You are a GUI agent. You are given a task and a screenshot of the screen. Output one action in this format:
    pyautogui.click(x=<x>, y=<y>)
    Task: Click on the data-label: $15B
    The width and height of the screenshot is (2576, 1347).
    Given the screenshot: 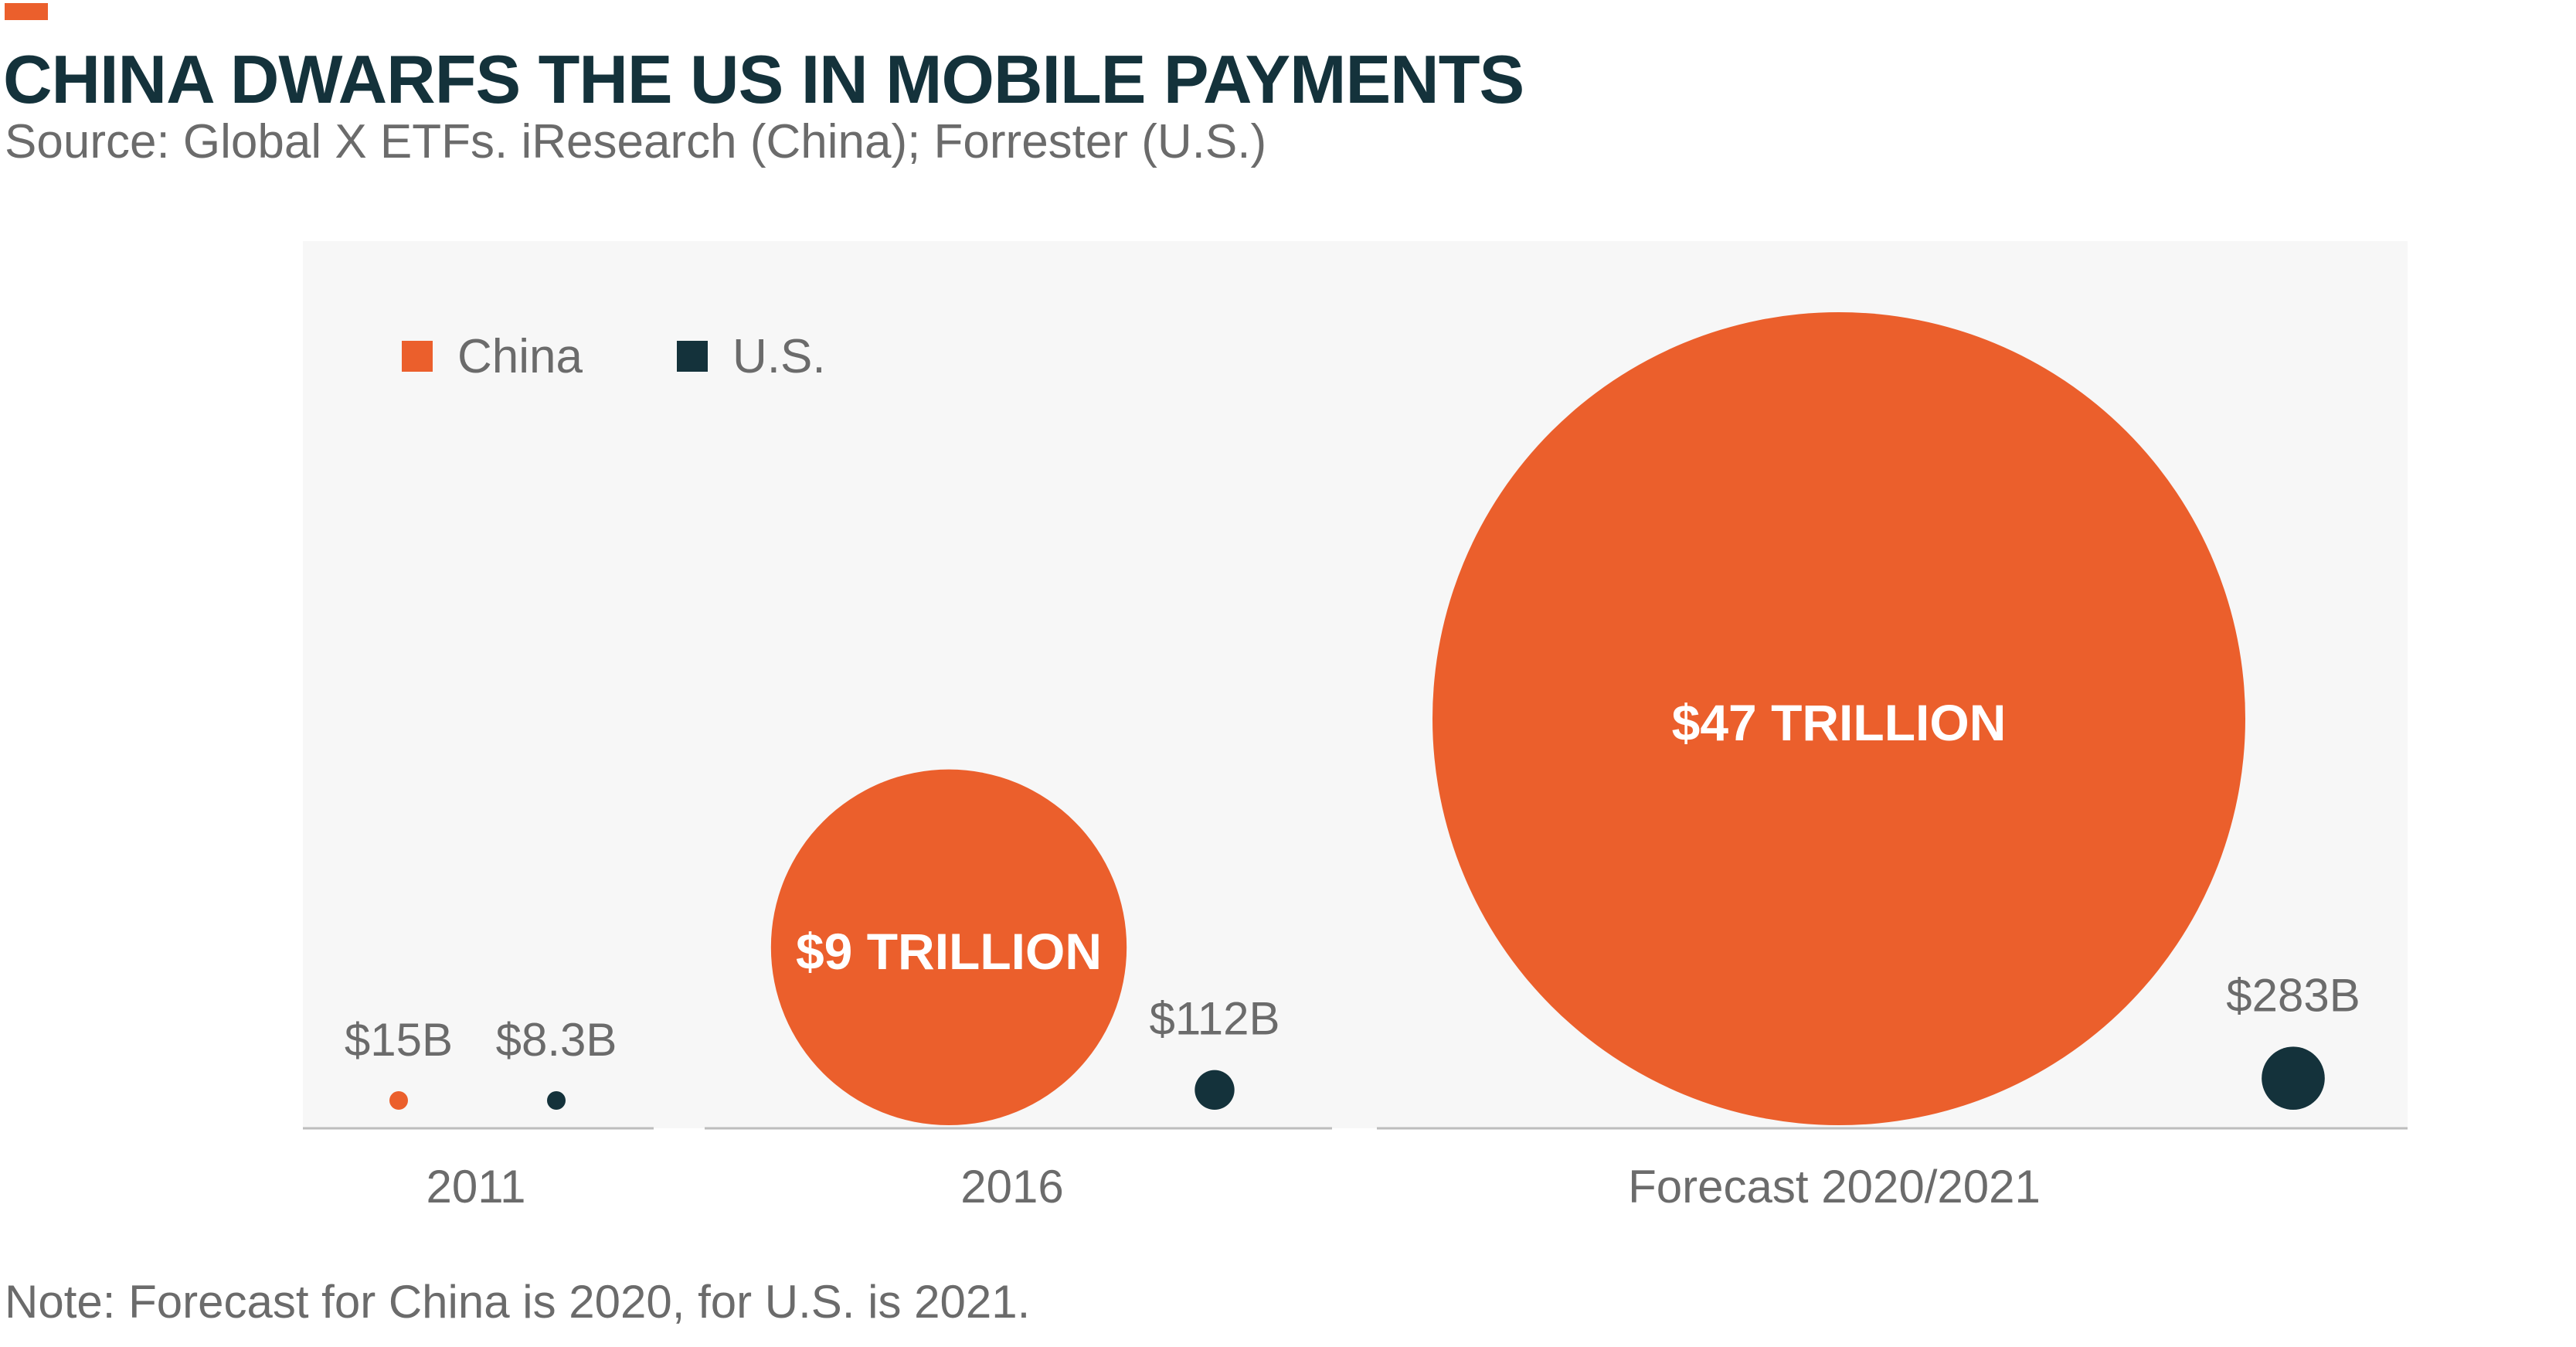 What is the action you would take?
    pyautogui.click(x=399, y=1040)
    